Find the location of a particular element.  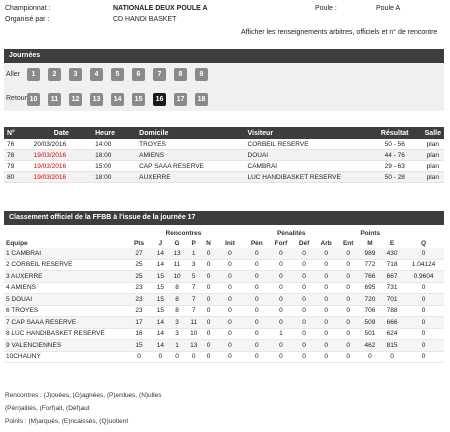

journee-button-13: 13 is located at coordinates (96, 99).